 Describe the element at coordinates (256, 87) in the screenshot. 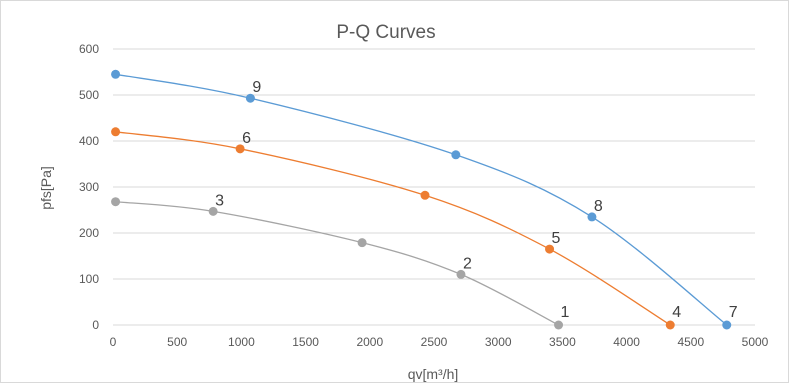

I see `point-label: 9` at that location.